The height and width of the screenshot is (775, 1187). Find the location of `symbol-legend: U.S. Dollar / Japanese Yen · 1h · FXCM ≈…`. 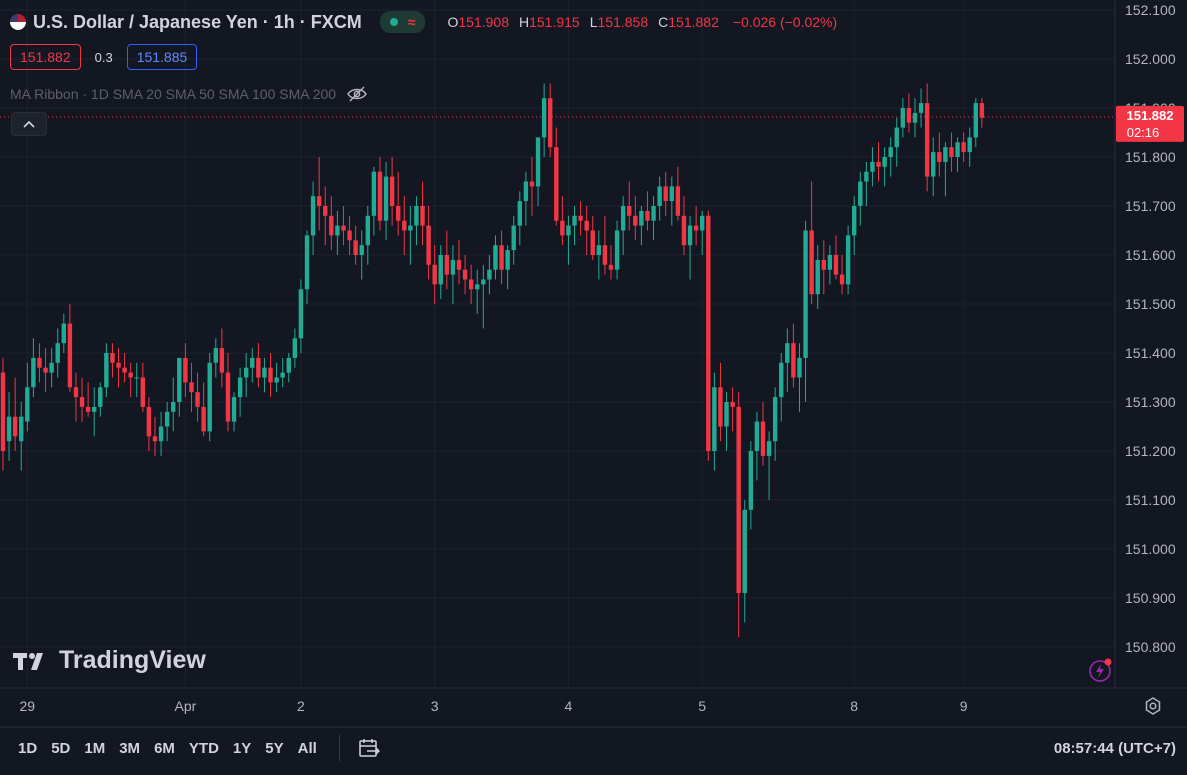

symbol-legend: U.S. Dollar / Japanese Yen · 1h · FXCM ≈… is located at coordinates (423, 22).